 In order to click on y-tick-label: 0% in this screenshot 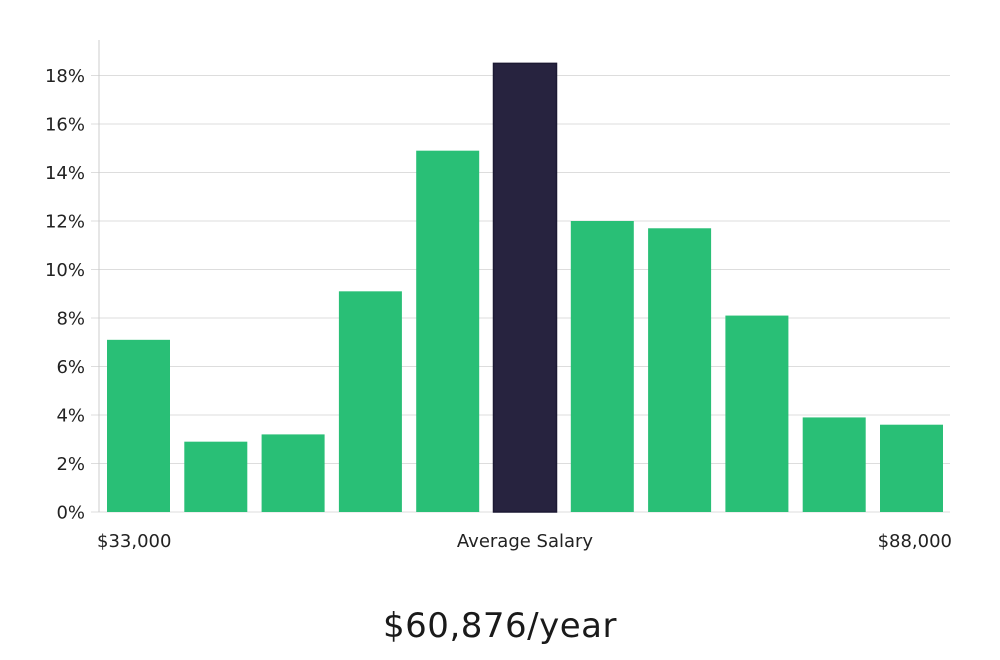, I will do `click(70, 513)`.